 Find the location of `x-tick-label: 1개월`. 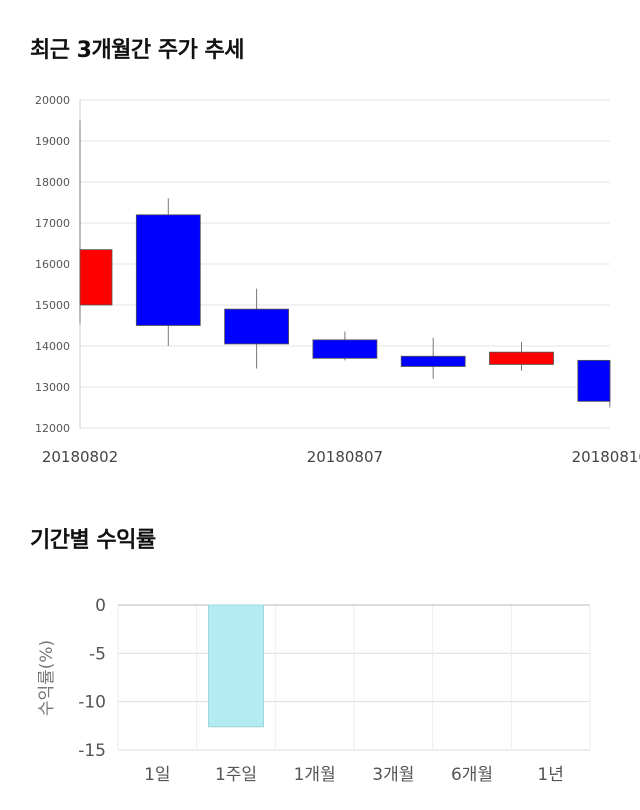

x-tick-label: 1개월 is located at coordinates (315, 775).